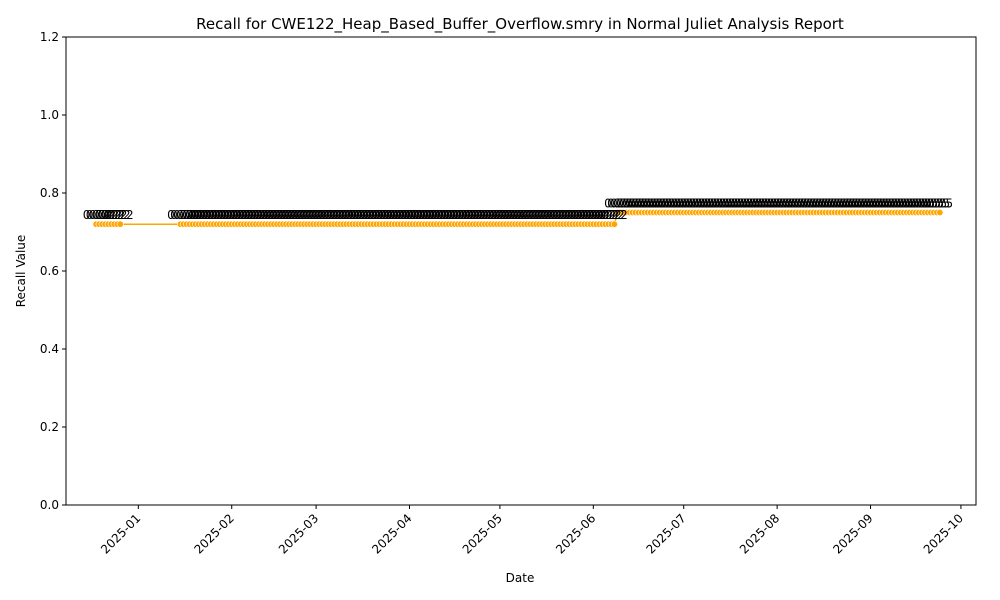 The width and height of the screenshot is (1000, 600). I want to click on y-tick-label: 1.0, so click(49, 115).